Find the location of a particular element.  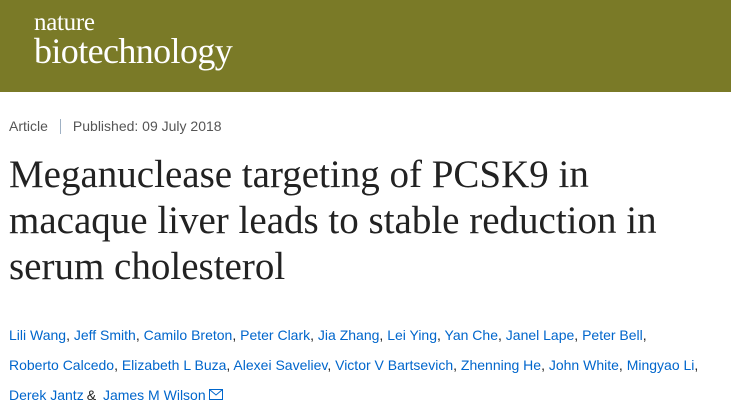

author: Jeff Smith, is located at coordinates (107, 335).